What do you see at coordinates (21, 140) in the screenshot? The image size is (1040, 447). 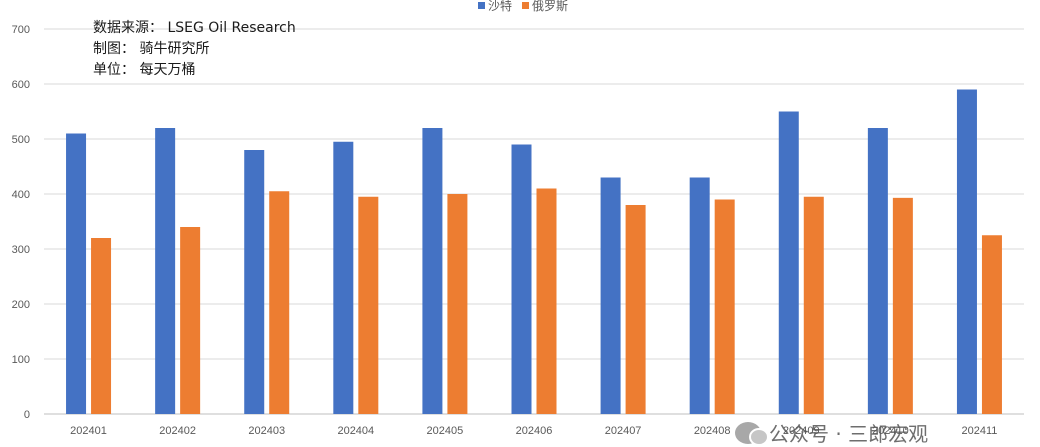 I see `y-tick-label: 500` at bounding box center [21, 140].